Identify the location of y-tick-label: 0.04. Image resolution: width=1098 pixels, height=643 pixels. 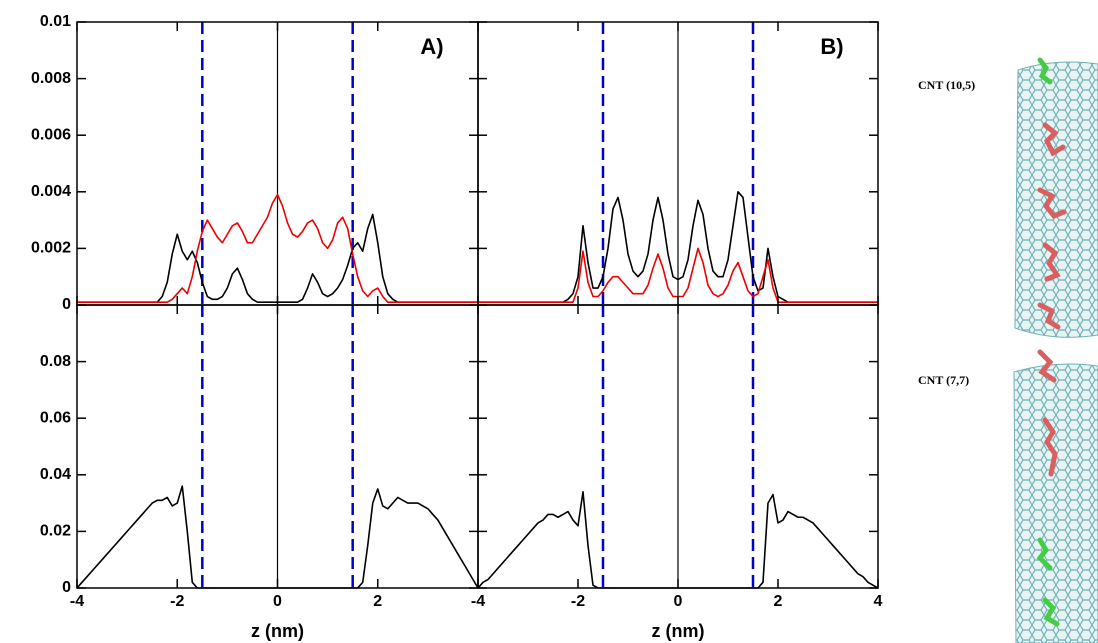
(55, 474).